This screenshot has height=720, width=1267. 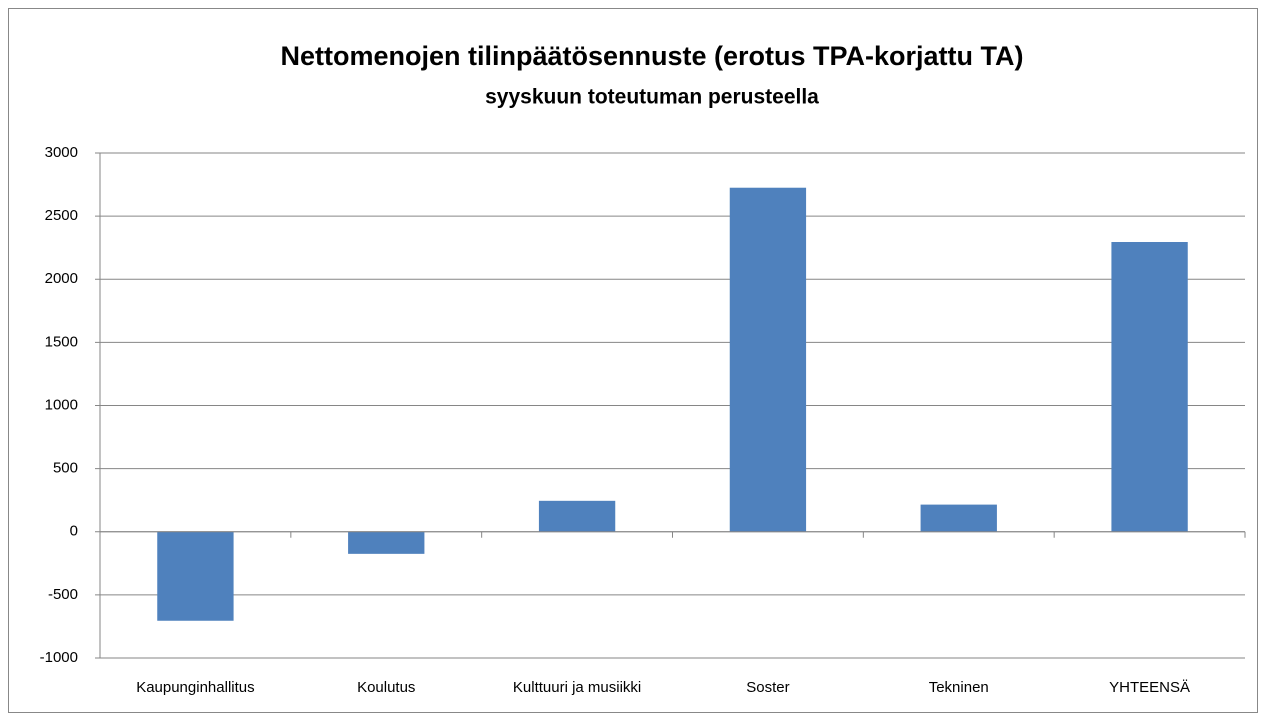 What do you see at coordinates (195, 687) in the screenshot?
I see `x-tick-label: Kaupunginhallitus` at bounding box center [195, 687].